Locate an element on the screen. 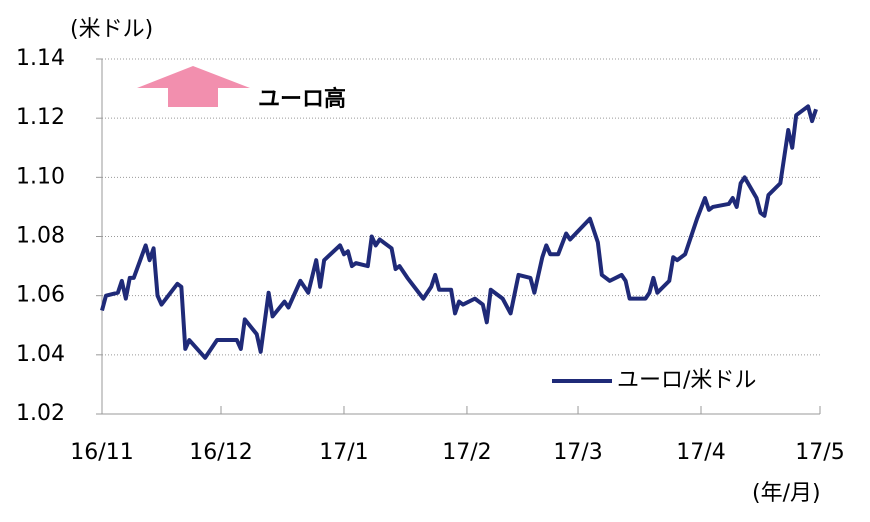  x-axis-label: (年/月) is located at coordinates (786, 493).